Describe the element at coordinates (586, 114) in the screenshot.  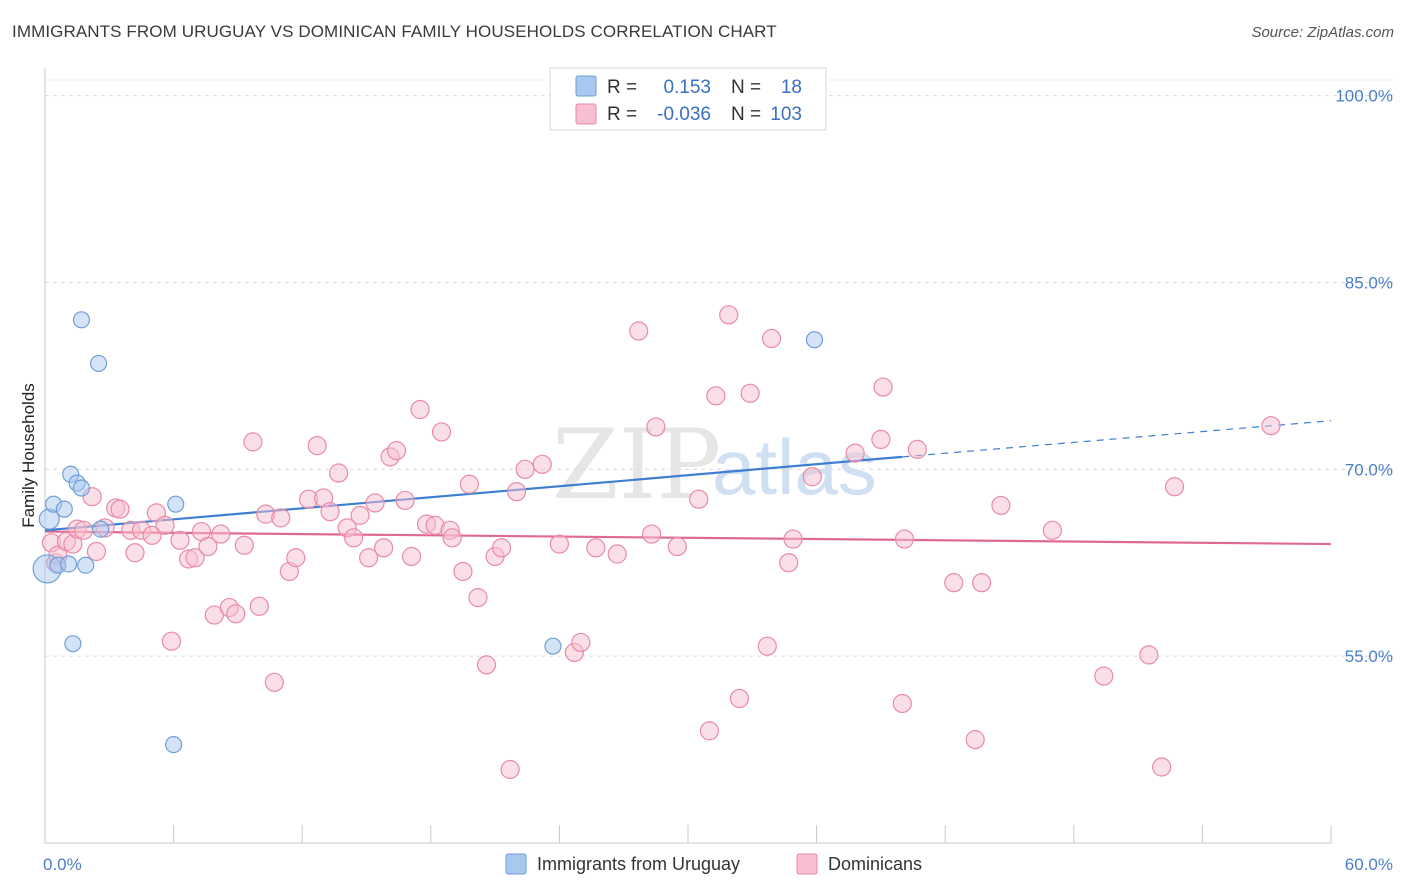
I see `legend-swatch-dominicans` at that location.